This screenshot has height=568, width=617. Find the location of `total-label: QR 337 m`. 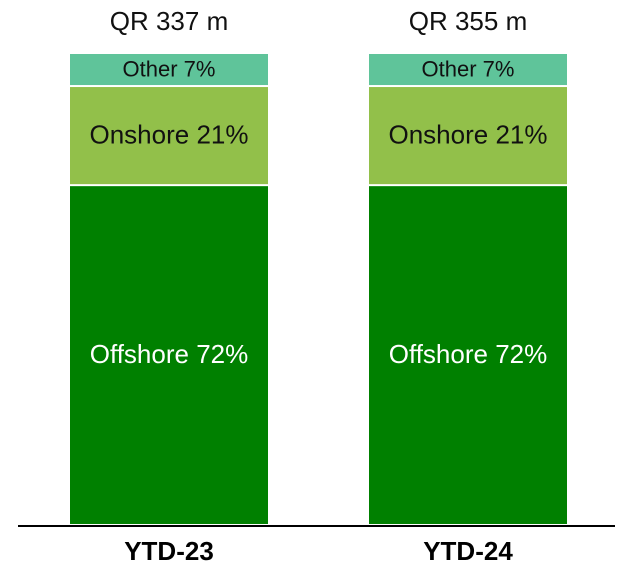

total-label: QR 337 m is located at coordinates (169, 21).